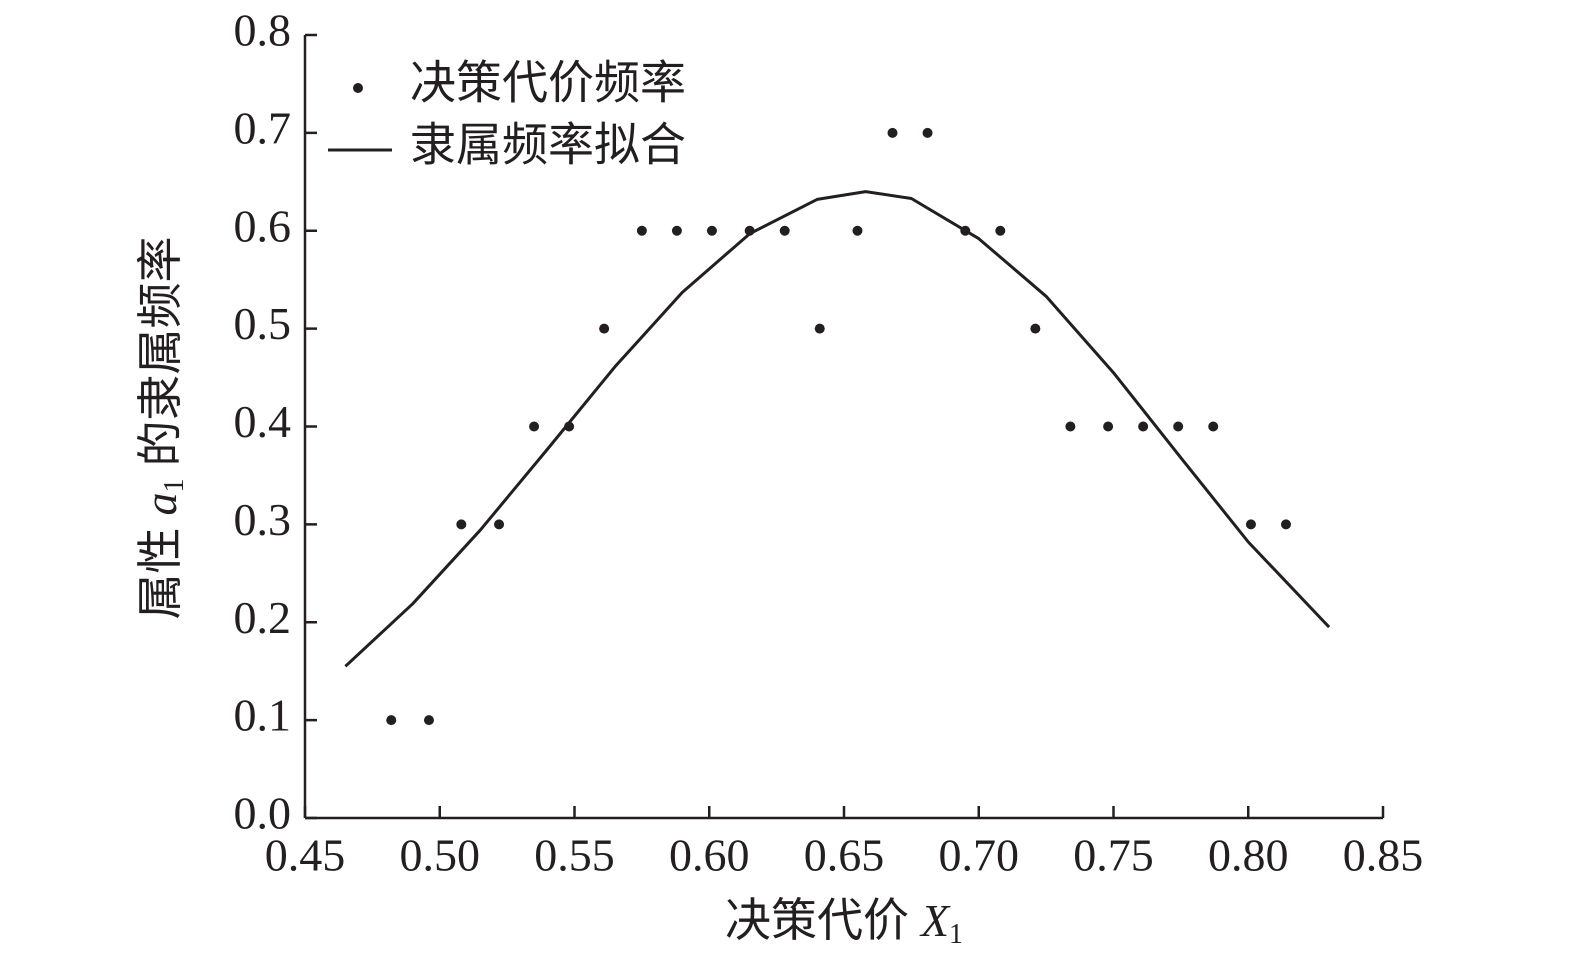 Image resolution: width=1575 pixels, height=980 pixels. What do you see at coordinates (263, 715) in the screenshot?
I see `y-tick-label: 0.1` at bounding box center [263, 715].